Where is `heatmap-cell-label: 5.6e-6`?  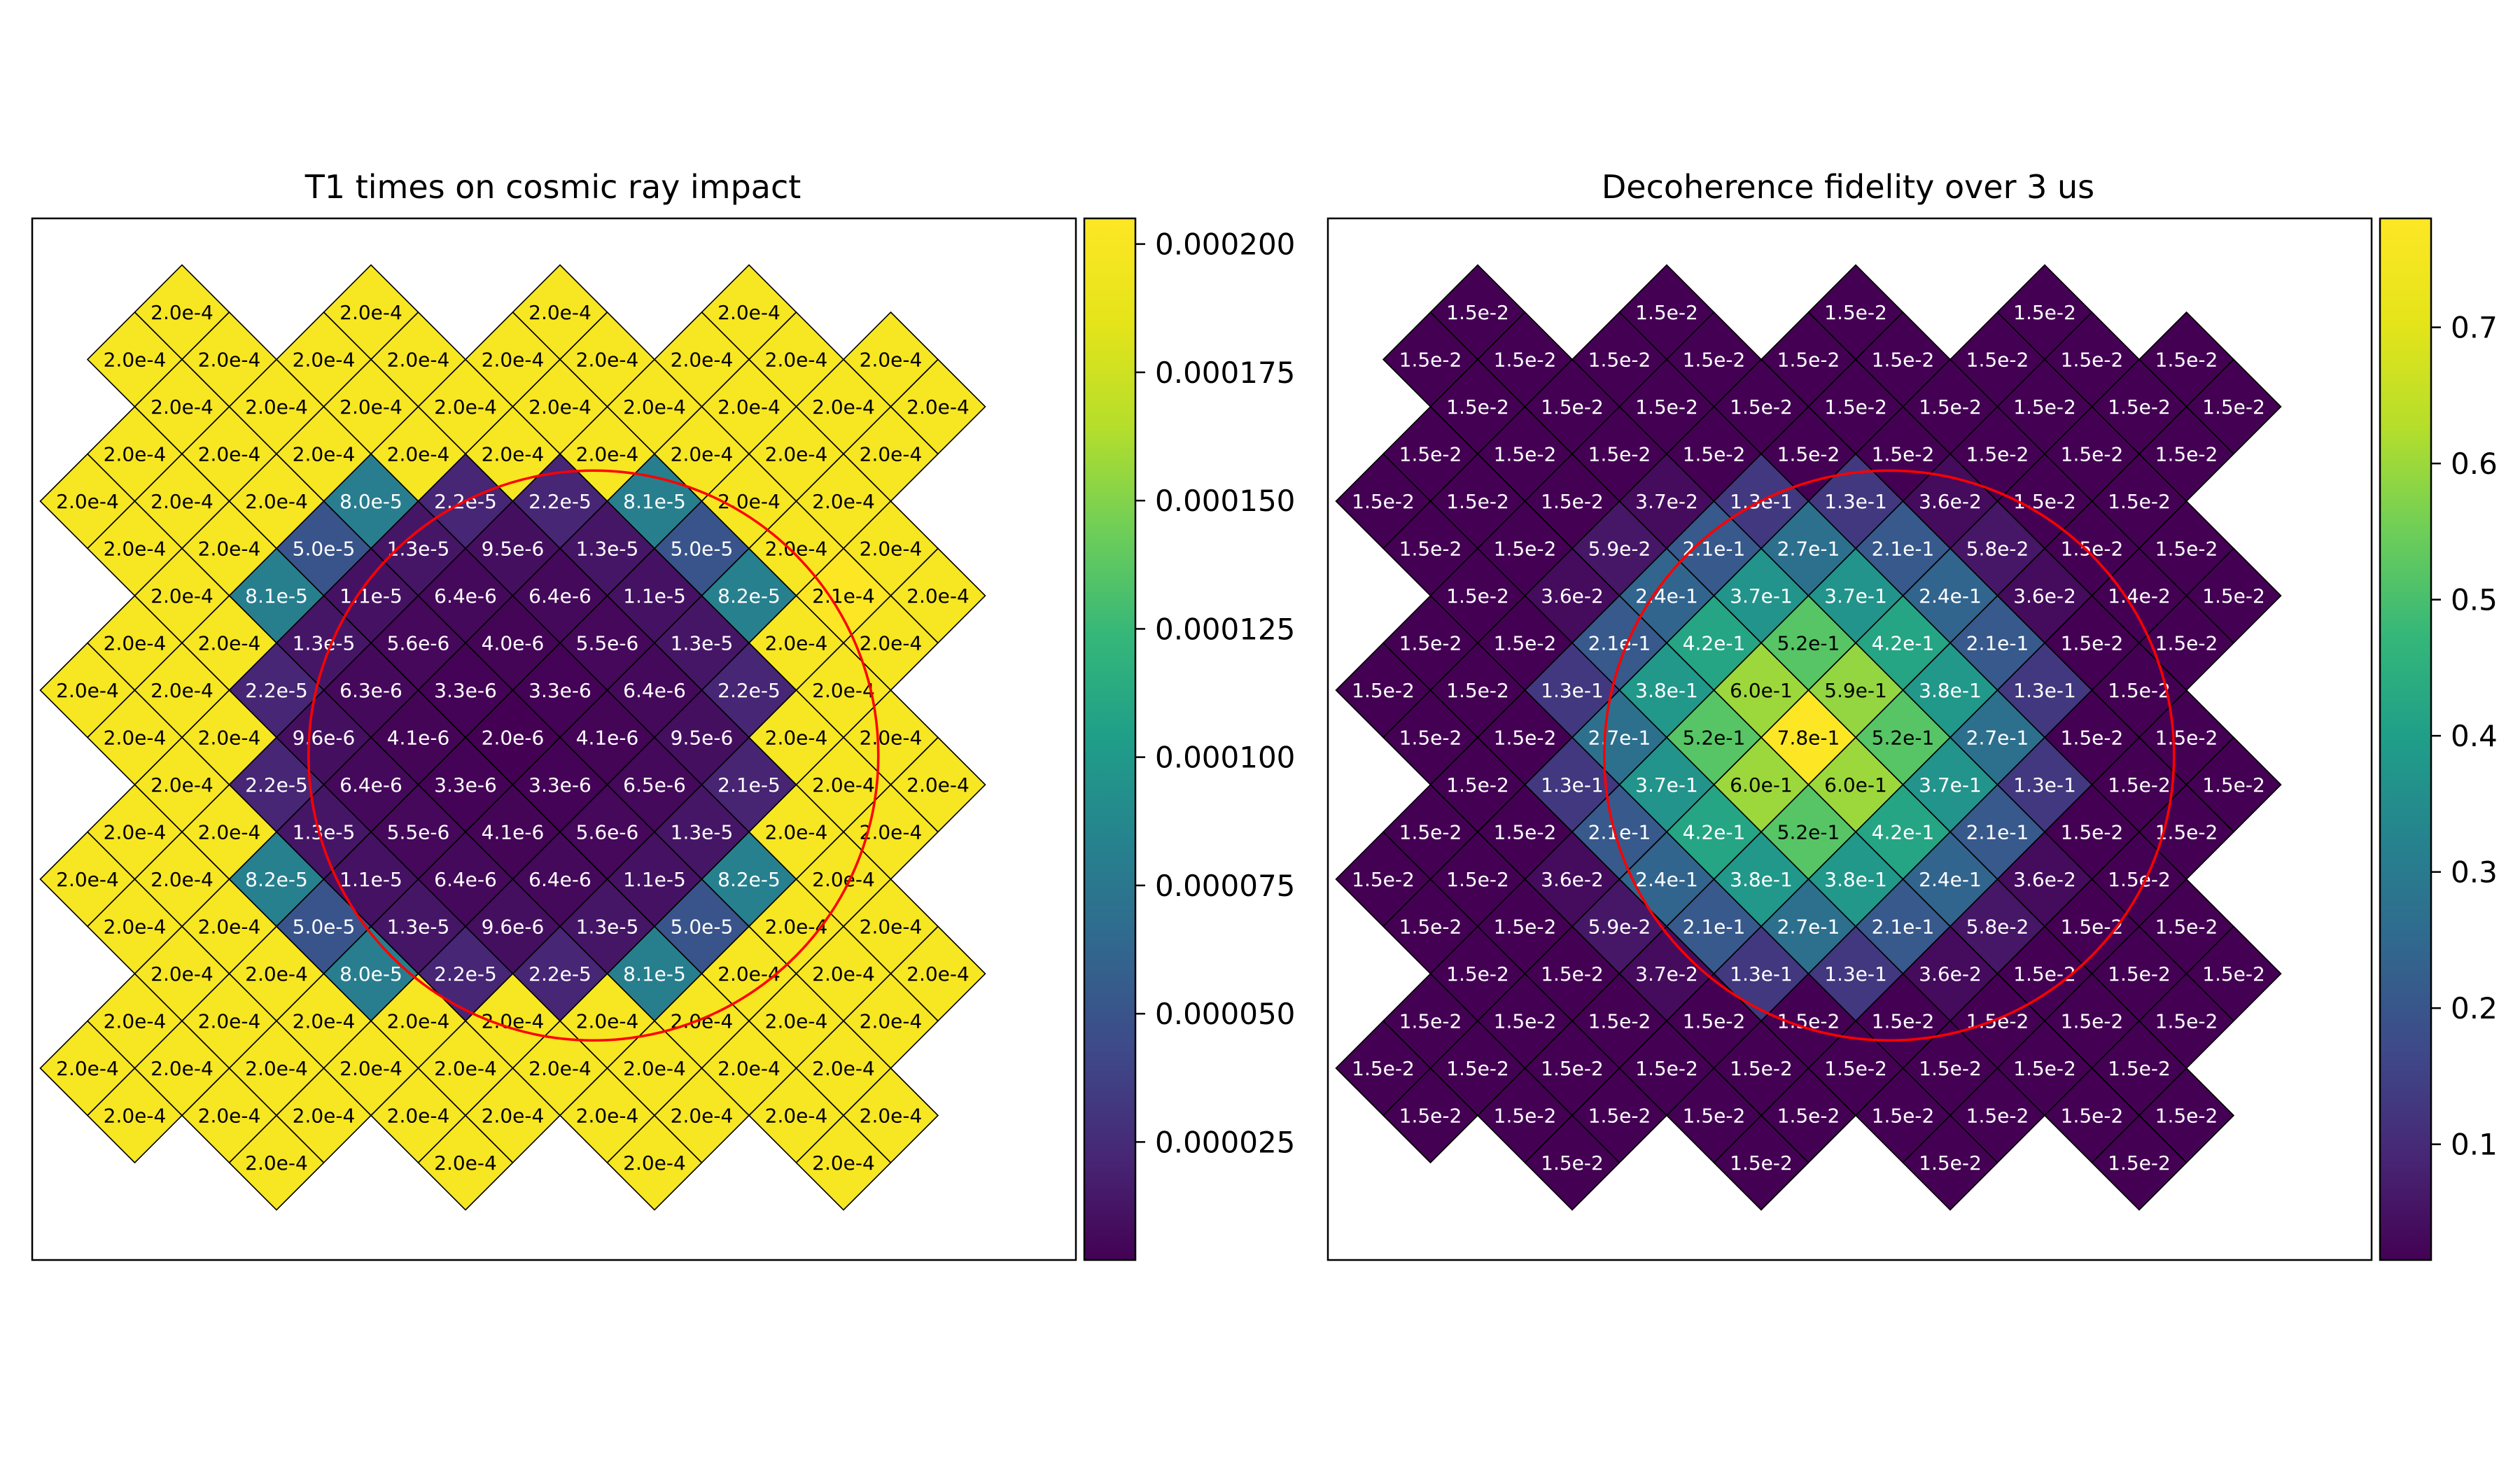
heatmap-cell-label: 5.6e-6 is located at coordinates (418, 643).